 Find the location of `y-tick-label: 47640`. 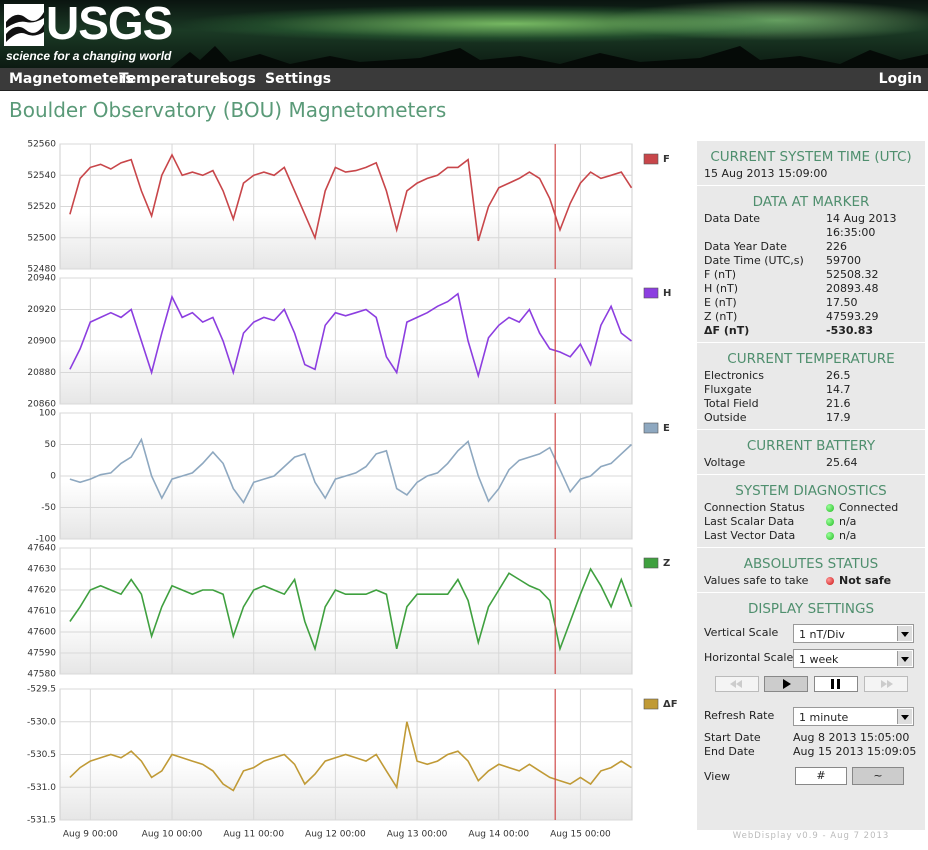

y-tick-label: 47640 is located at coordinates (41, 549).